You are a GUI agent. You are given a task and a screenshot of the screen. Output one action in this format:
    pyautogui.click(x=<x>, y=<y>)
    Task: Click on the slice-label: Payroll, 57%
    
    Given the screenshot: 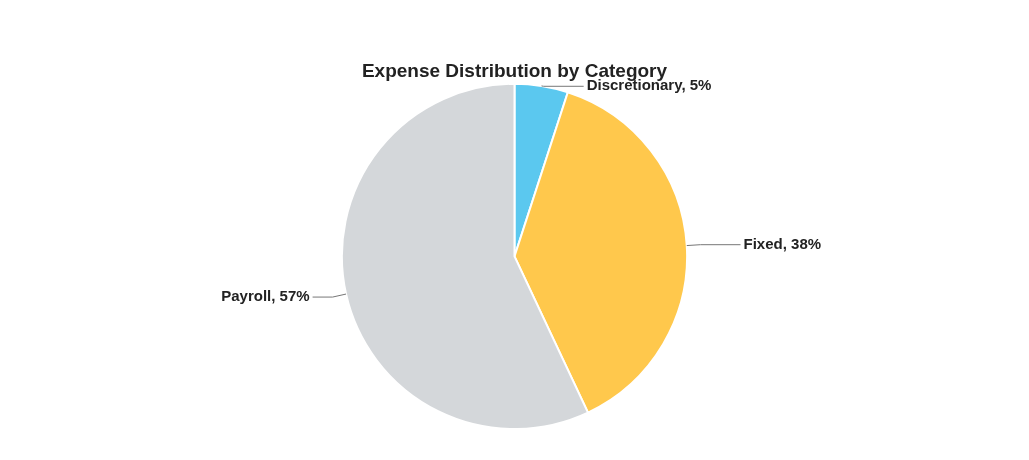 What is the action you would take?
    pyautogui.click(x=265, y=296)
    